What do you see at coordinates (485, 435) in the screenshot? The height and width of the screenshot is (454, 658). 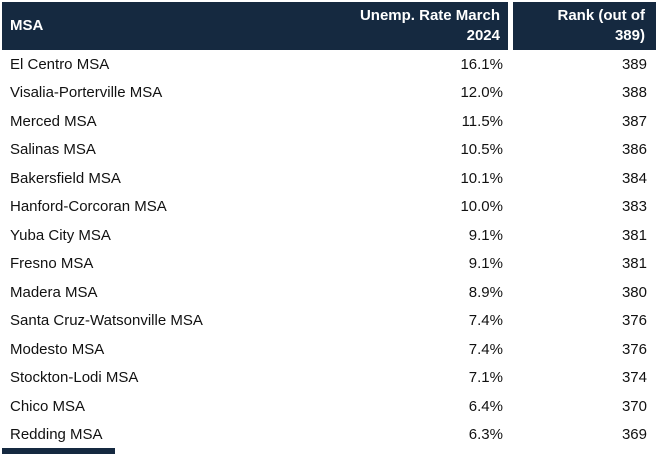 I see `unemp-rate-cell: 6.3%` at bounding box center [485, 435].